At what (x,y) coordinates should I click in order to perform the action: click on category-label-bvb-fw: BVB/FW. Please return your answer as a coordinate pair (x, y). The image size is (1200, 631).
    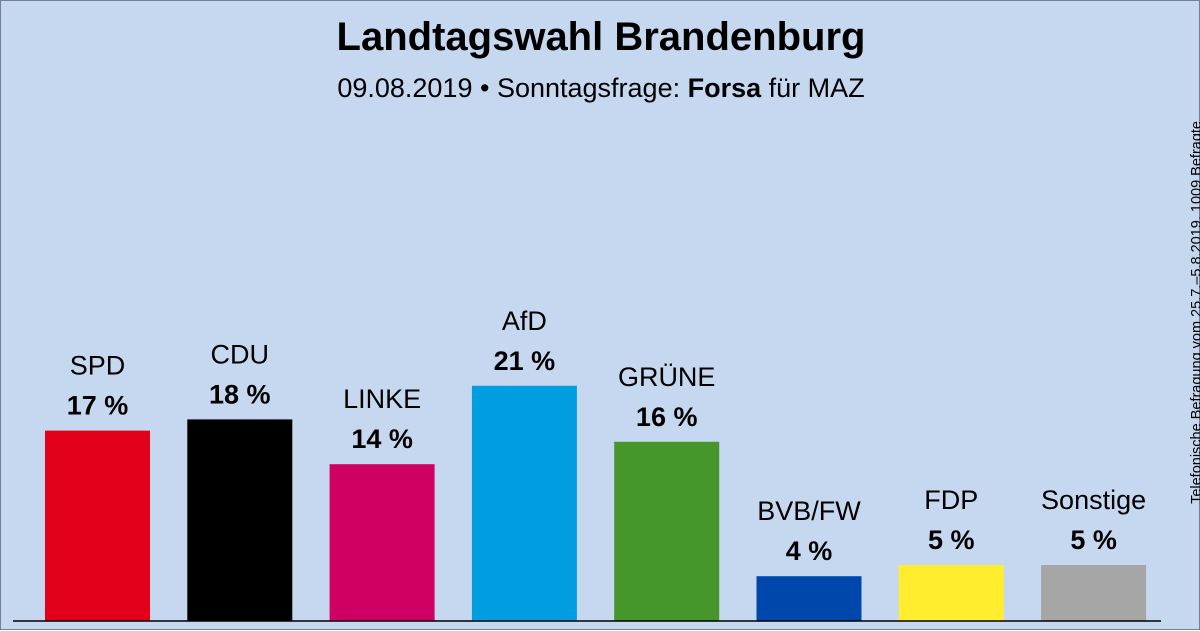
    Looking at the image, I should click on (809, 511).